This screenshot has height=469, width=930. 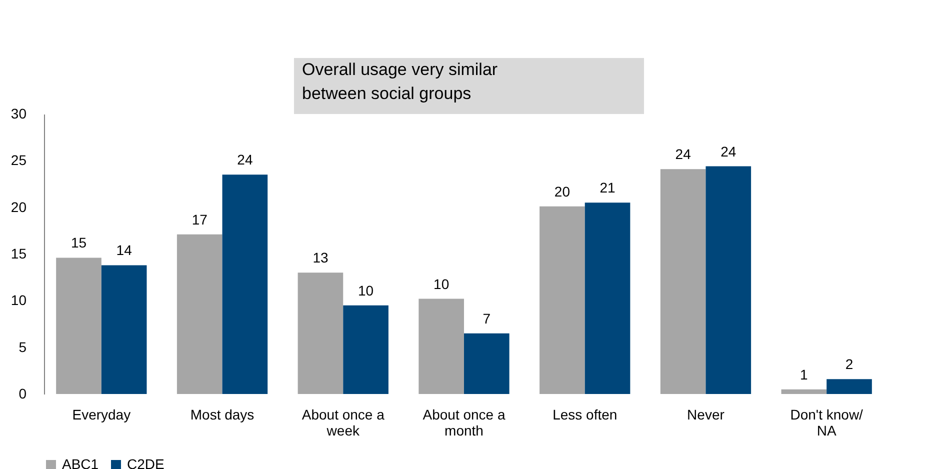 What do you see at coordinates (200, 219) in the screenshot?
I see `data-label: 17` at bounding box center [200, 219].